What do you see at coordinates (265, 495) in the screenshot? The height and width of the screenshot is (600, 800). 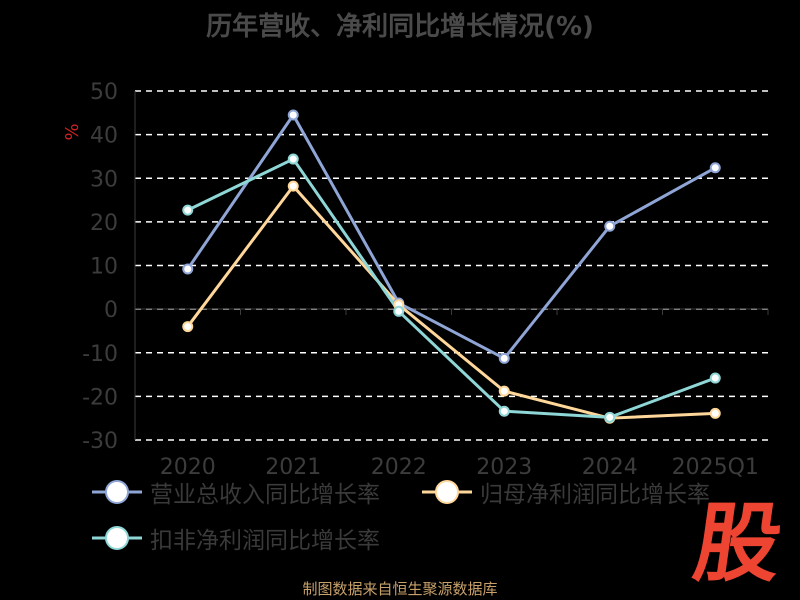 I see `legend-label: 营业总收入同比增长率` at bounding box center [265, 495].